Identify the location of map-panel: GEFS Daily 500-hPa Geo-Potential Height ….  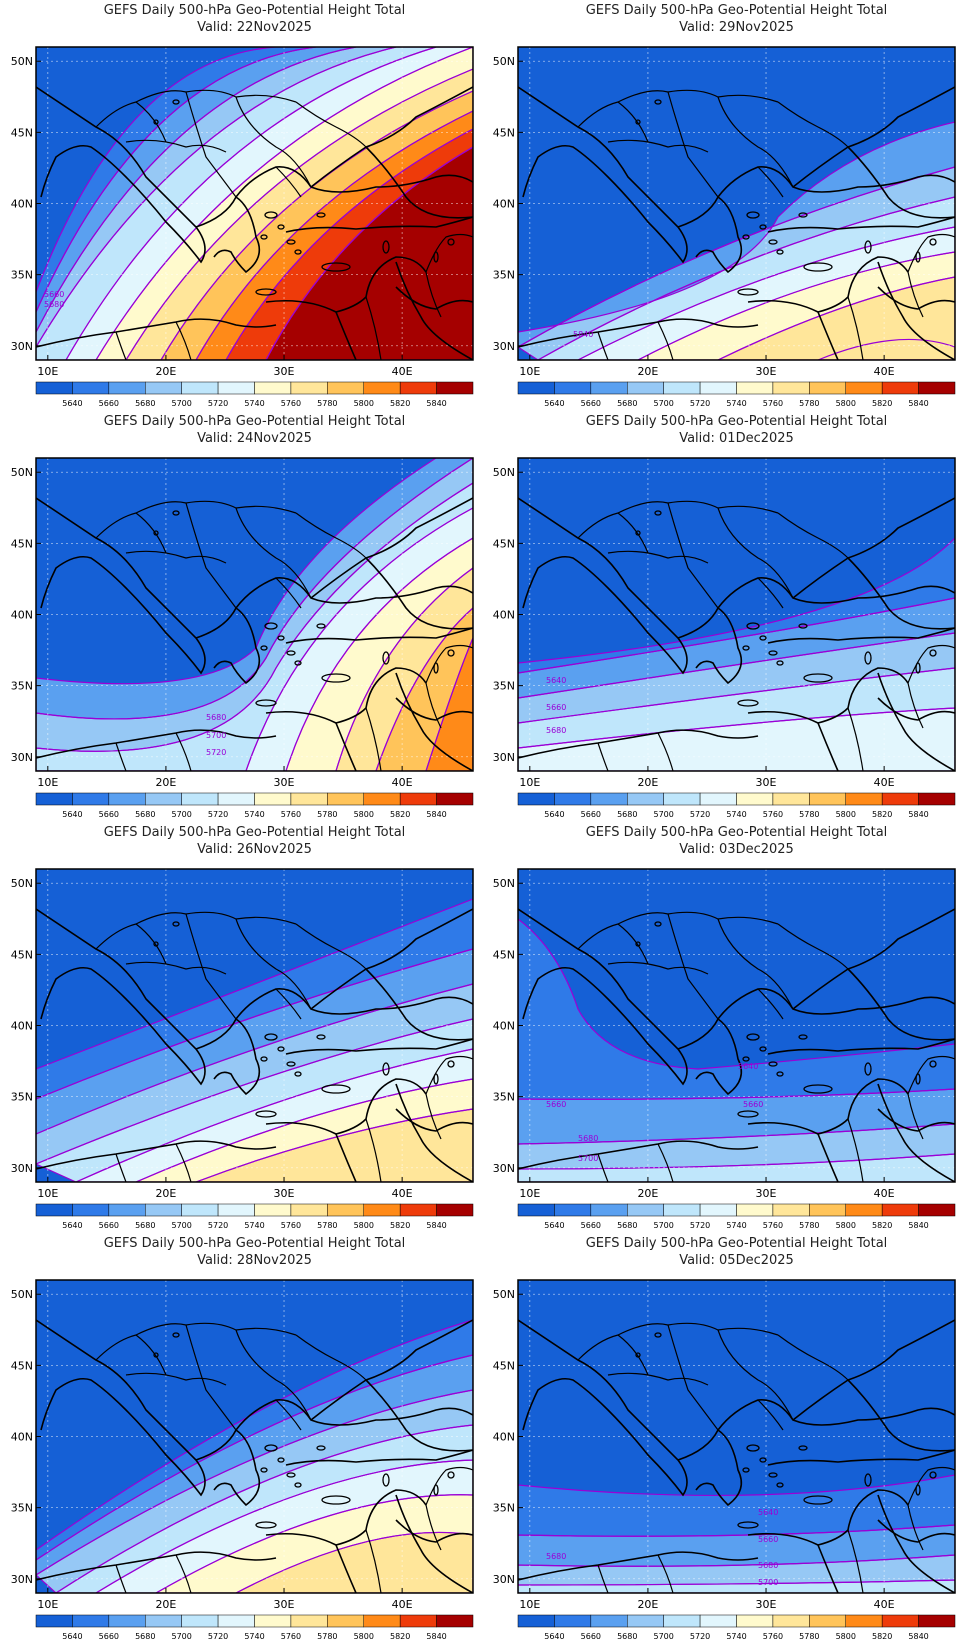
(242, 616).